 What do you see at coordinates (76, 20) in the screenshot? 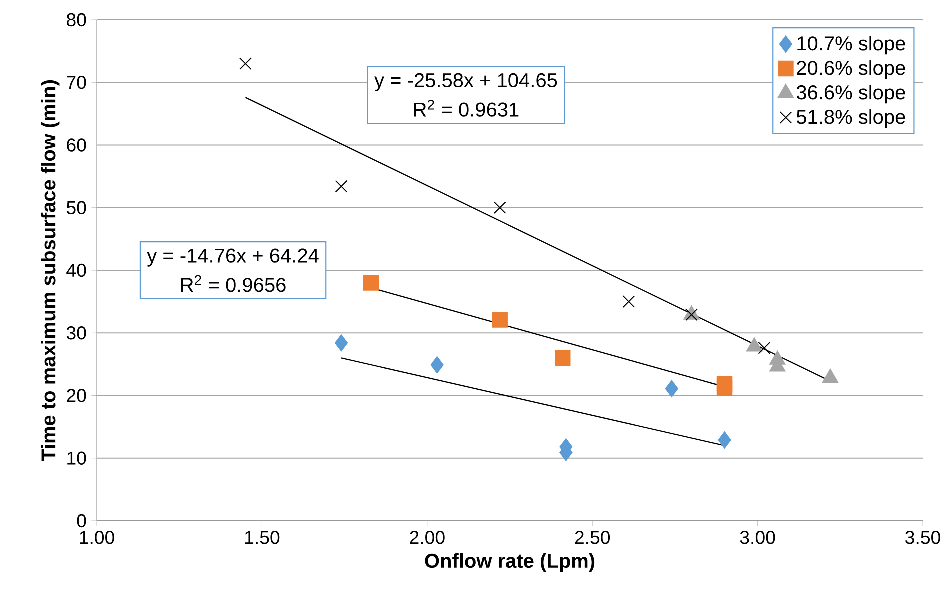
I see `y-tick-label: 80` at bounding box center [76, 20].